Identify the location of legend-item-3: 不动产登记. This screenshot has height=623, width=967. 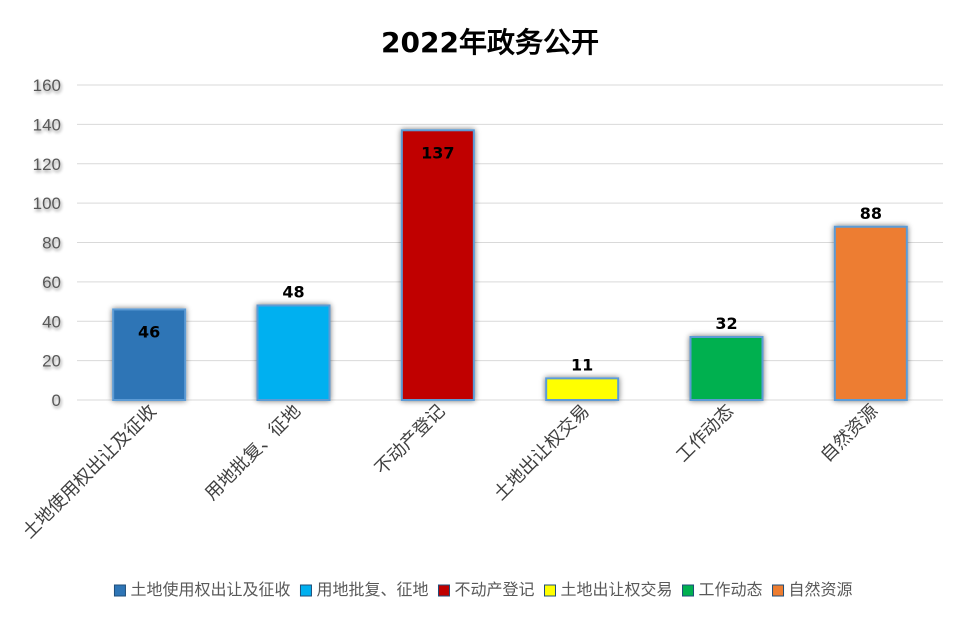
(486, 589).